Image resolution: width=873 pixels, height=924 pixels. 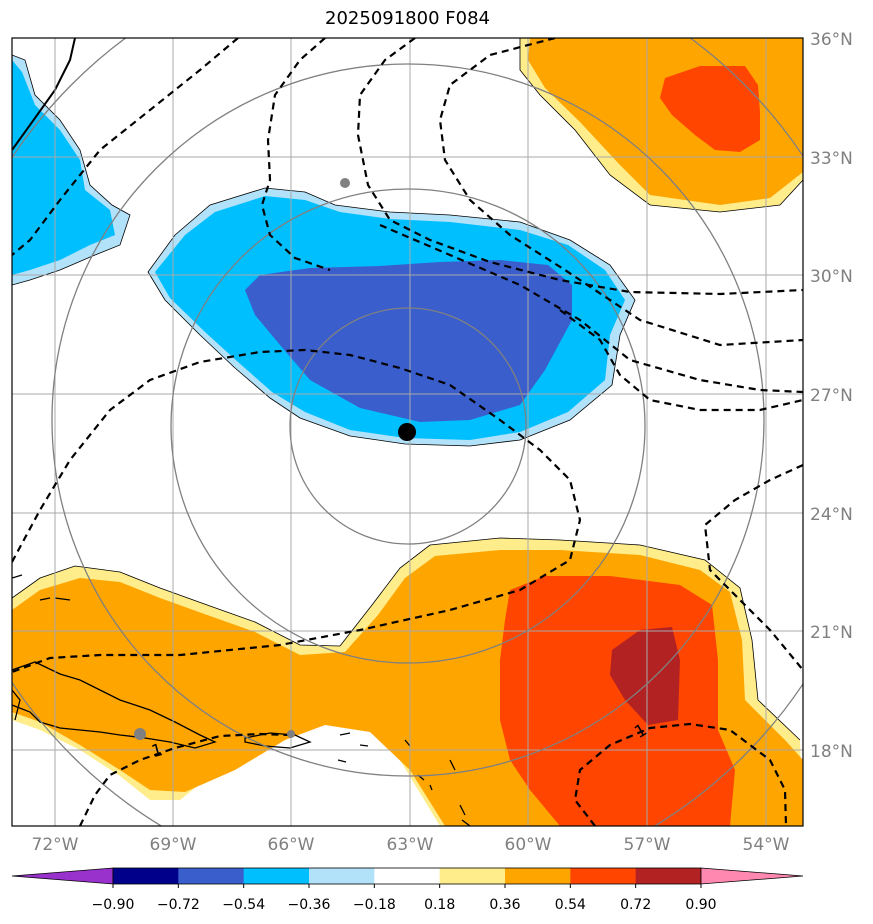 I want to click on longitude-labels: 72°W 69°W 66°W 63°W 60°W 57°W 54°W, so click(x=411, y=845).